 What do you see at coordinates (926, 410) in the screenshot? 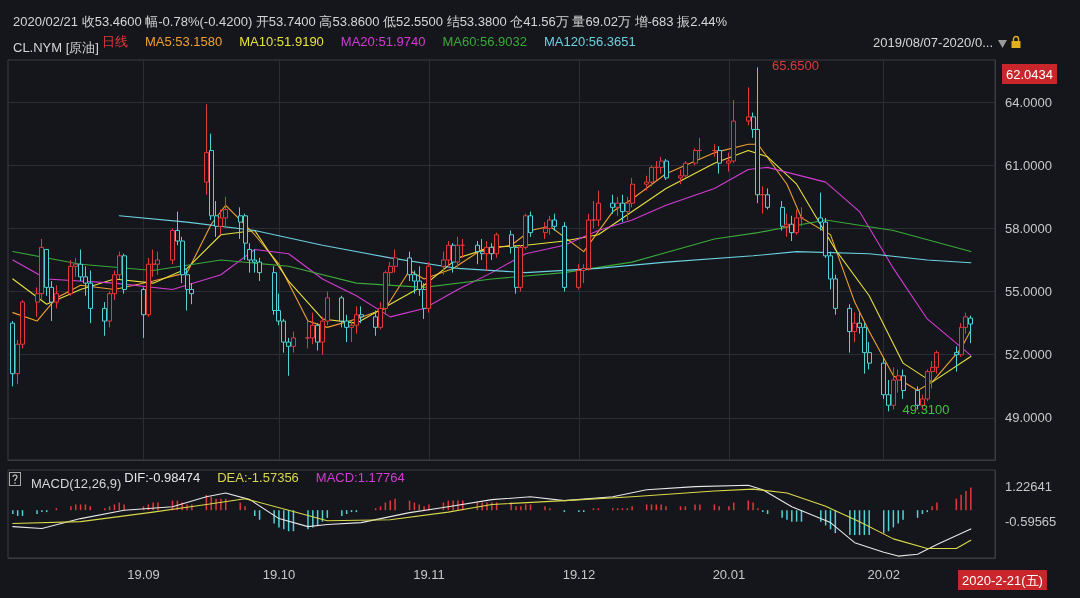
I see `annotation: 49.3100` at bounding box center [926, 410].